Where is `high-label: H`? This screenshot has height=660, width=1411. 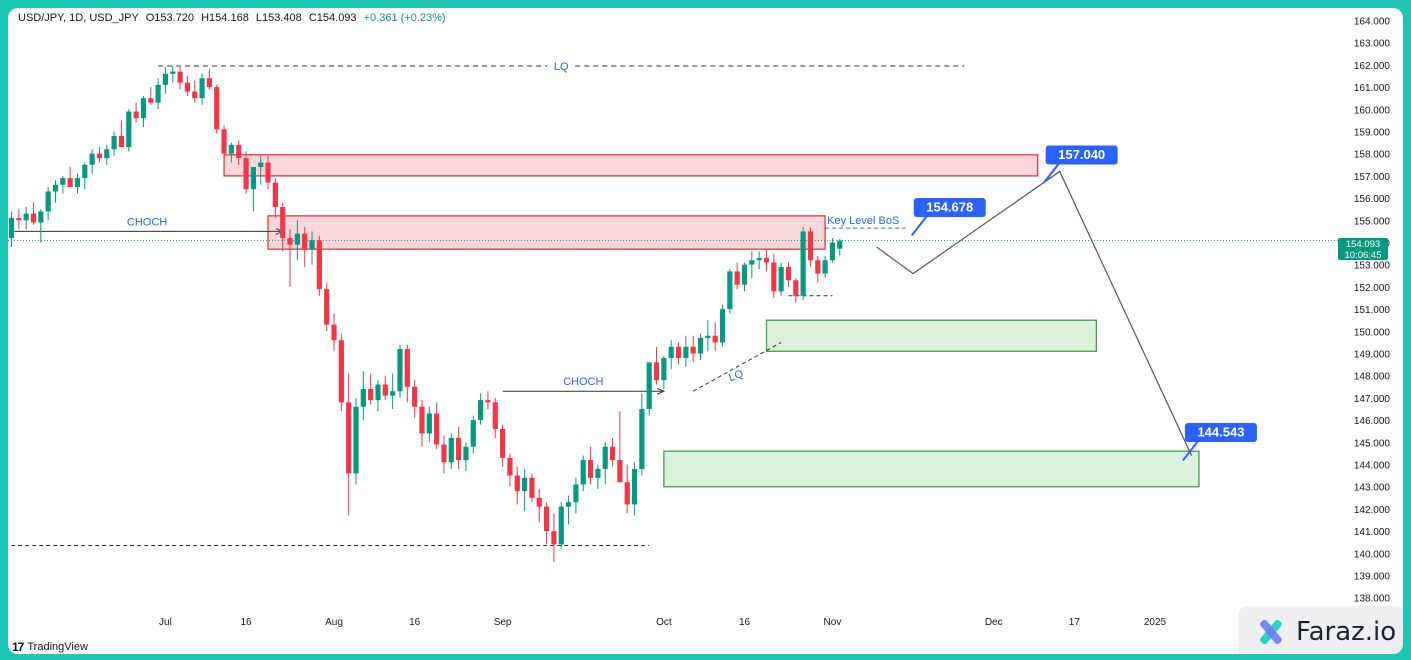 high-label: H is located at coordinates (205, 18).